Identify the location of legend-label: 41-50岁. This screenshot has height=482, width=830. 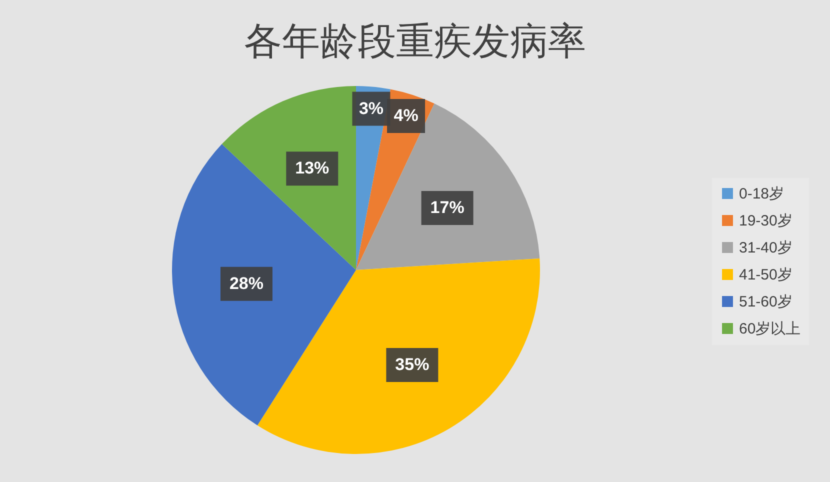
(765, 275).